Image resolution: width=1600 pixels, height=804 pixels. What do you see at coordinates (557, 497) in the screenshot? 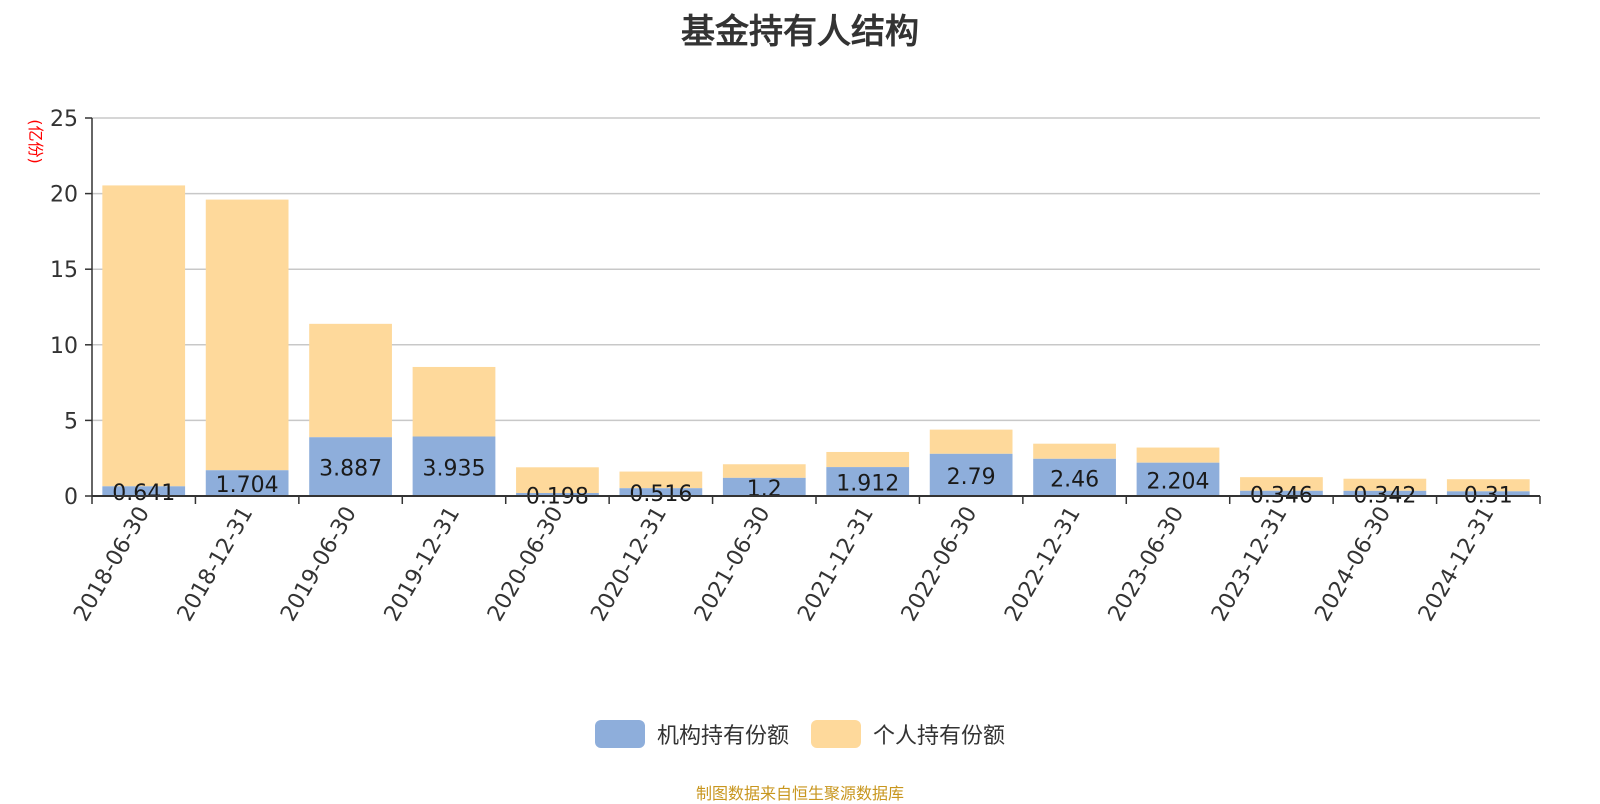
I see `data-label: 0.198` at bounding box center [557, 497].